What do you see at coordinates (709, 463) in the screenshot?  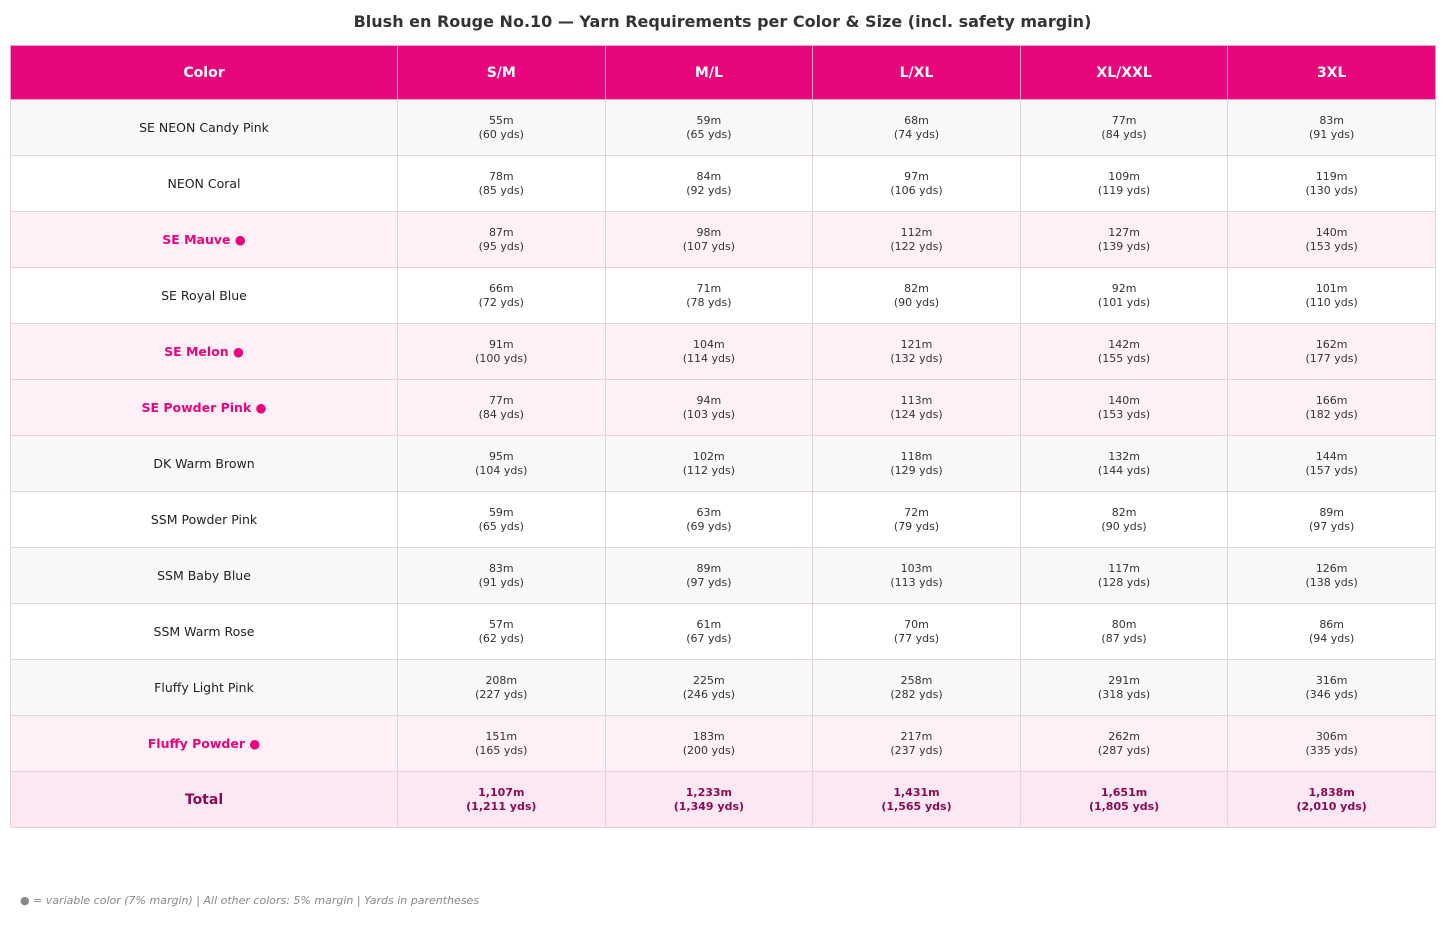 I see `value-cell: 102m (112 yds)` at bounding box center [709, 463].